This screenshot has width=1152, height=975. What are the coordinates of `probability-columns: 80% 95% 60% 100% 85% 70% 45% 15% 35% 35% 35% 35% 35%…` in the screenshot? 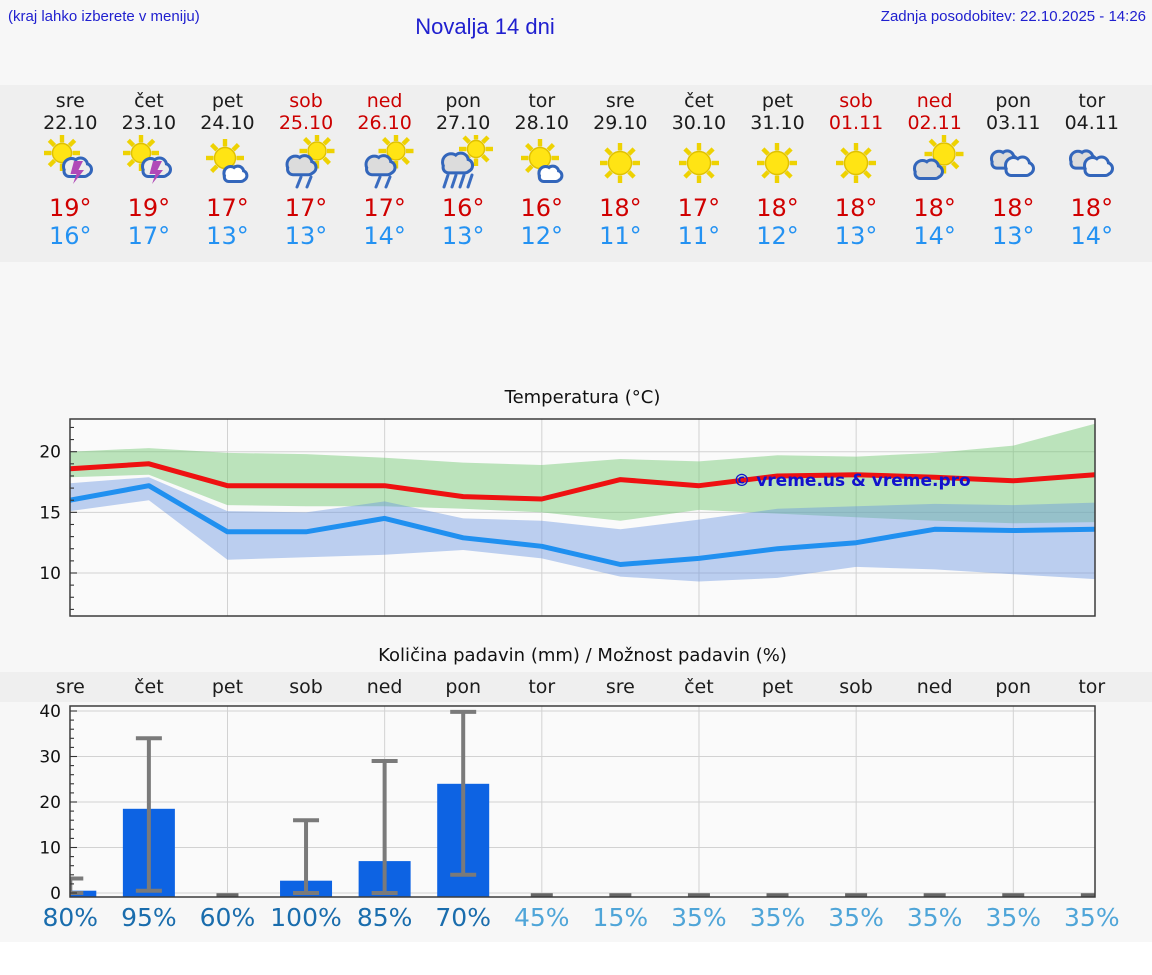 It's located at (581, 917).